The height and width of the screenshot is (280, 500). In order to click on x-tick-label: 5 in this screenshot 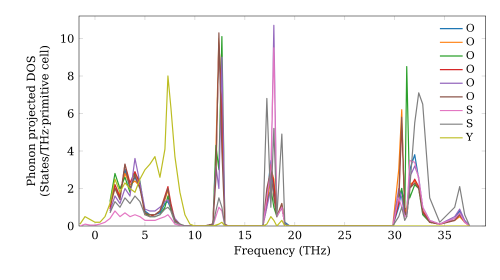, I will do `click(145, 235)`.